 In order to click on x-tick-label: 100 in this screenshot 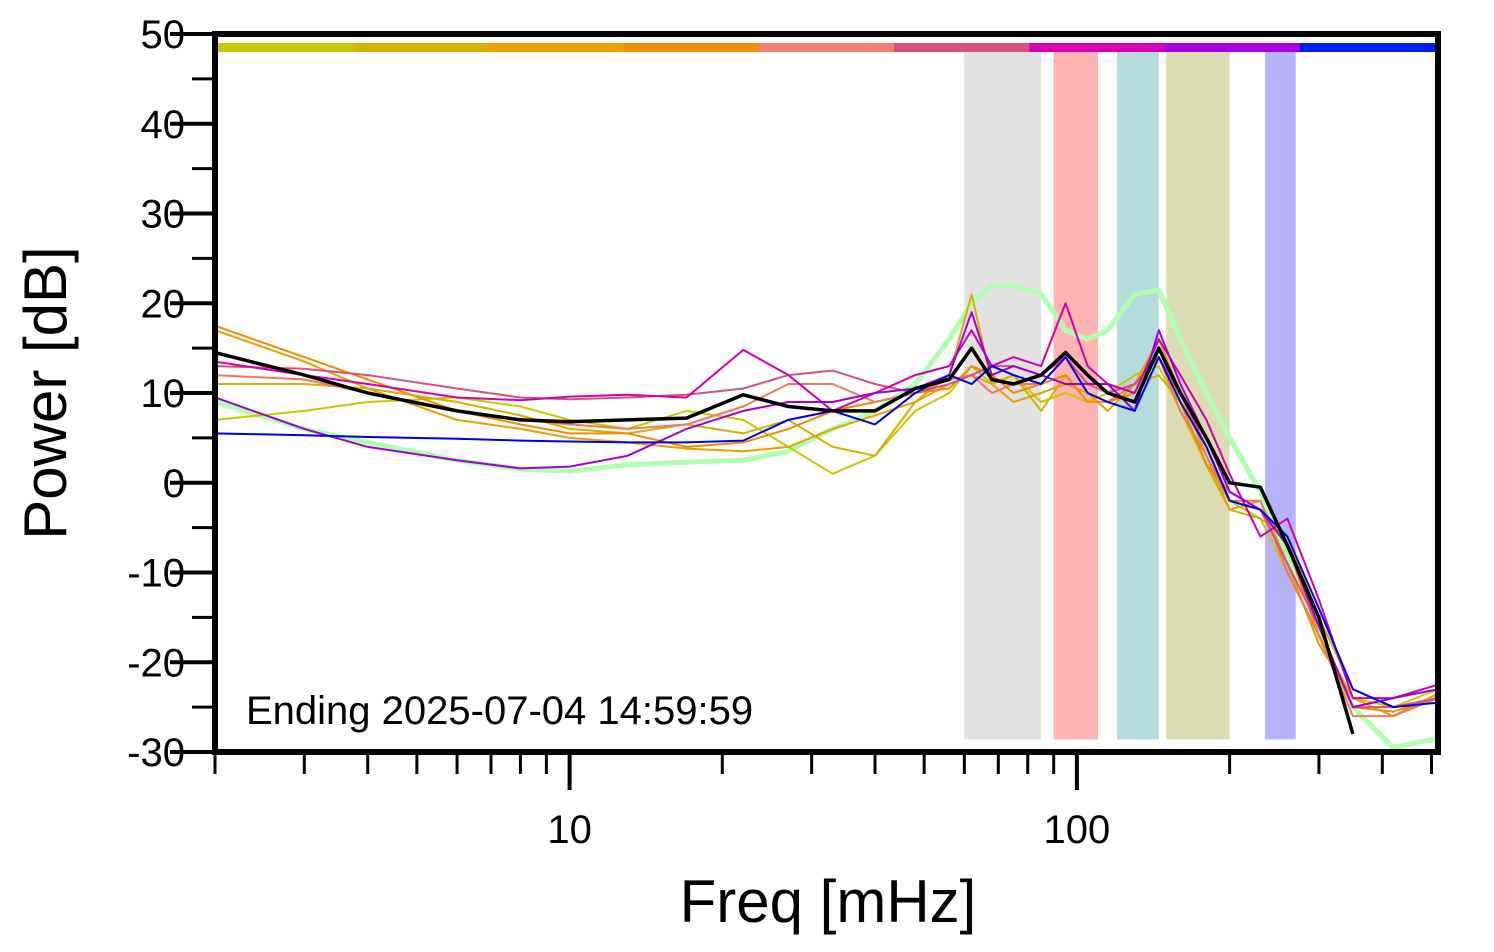, I will do `click(1077, 830)`.